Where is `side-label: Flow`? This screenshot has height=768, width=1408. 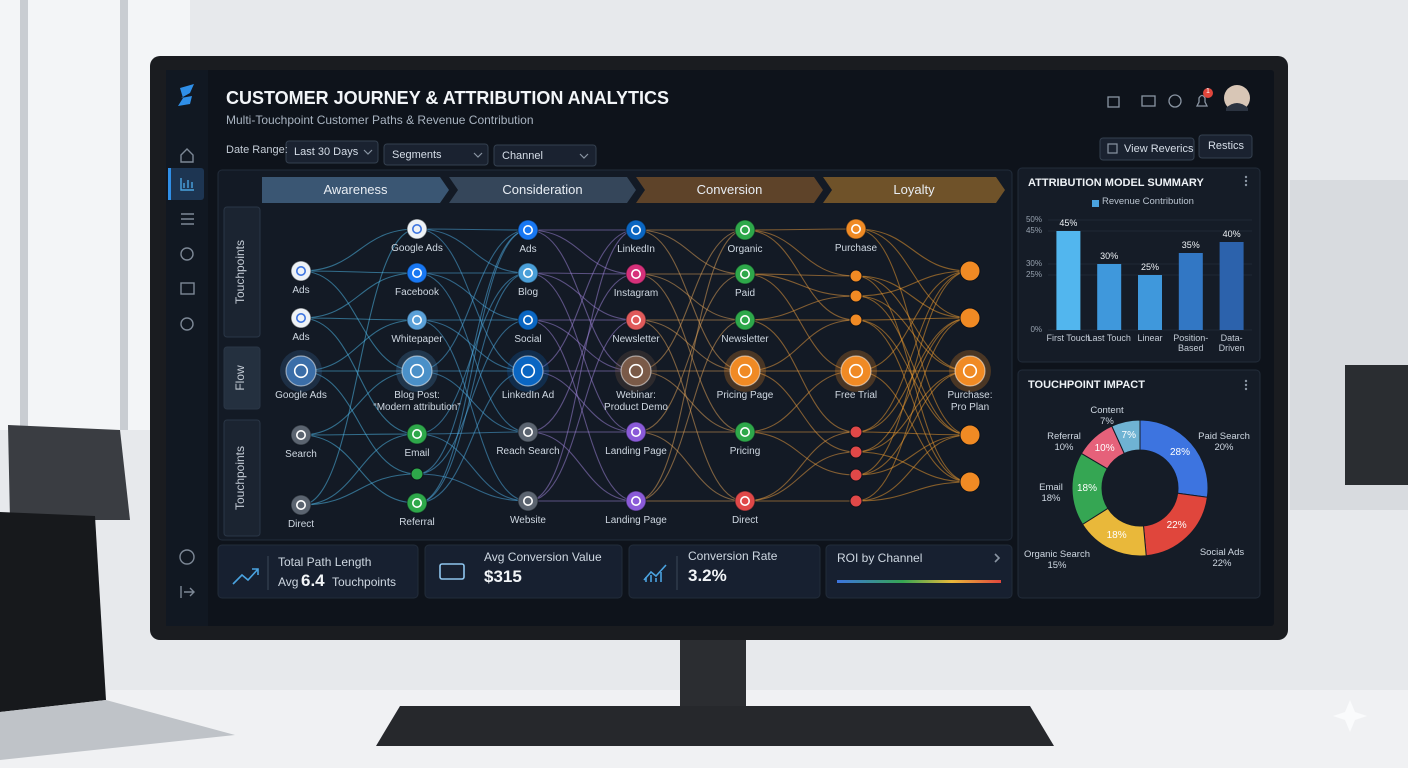
side-label: Flow is located at coordinates (240, 378).